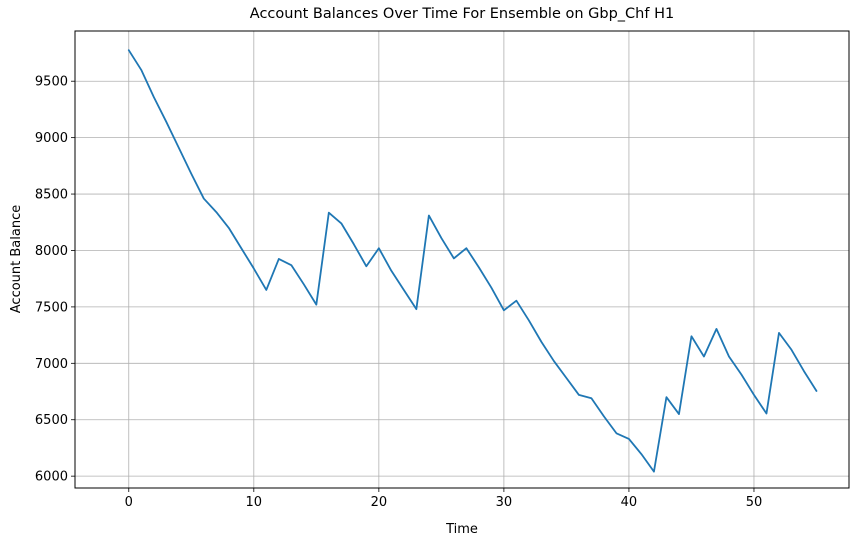 This screenshot has height=549, width=859. I want to click on y-tick-label: 7500, so click(51, 307).